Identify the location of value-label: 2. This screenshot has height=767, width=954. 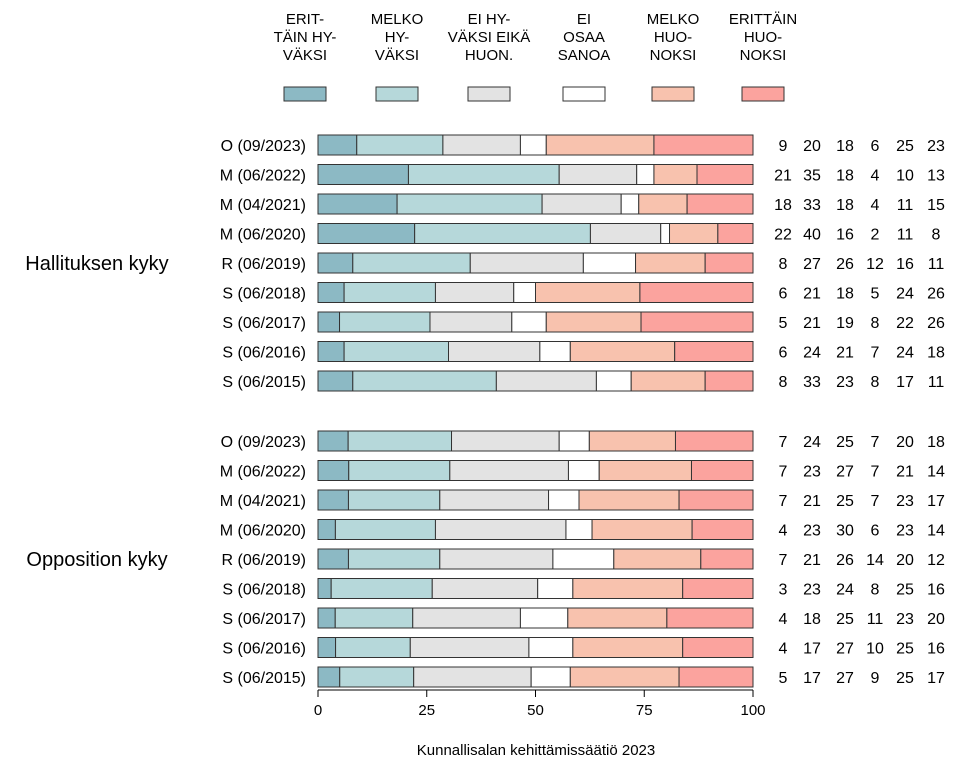
(875, 235).